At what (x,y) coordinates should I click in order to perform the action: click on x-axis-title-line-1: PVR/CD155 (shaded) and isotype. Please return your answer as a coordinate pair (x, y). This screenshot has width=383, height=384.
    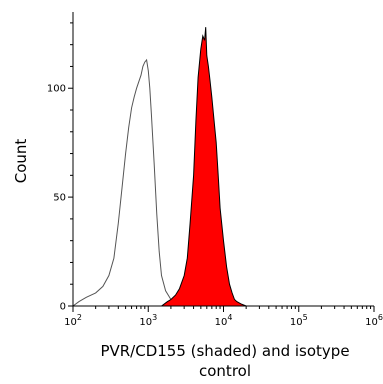
    Looking at the image, I should click on (224, 351).